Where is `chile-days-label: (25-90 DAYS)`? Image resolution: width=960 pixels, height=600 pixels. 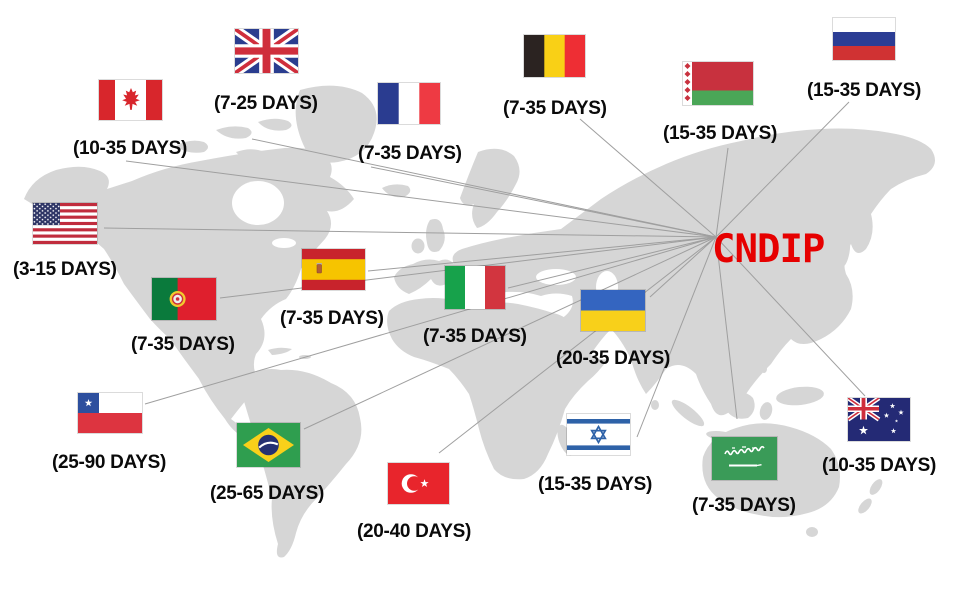
chile-days-label: (25-90 DAYS) is located at coordinates (109, 462).